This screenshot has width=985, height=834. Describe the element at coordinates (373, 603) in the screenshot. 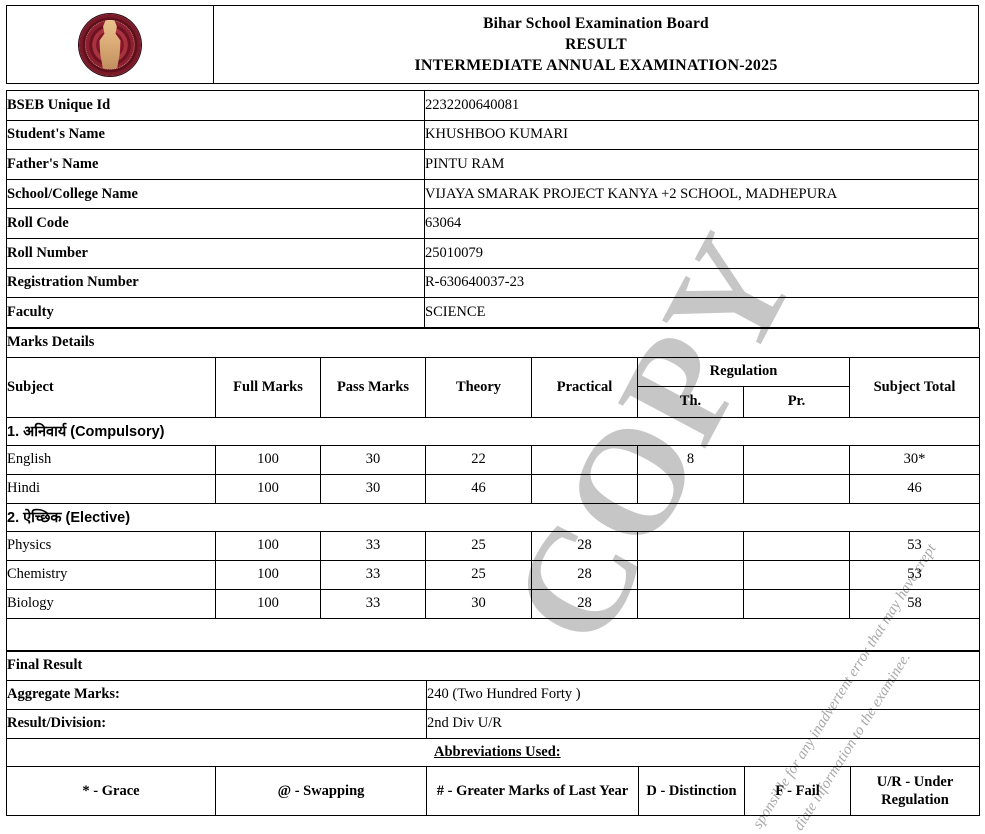

I see `pass-marks-biology: 33` at that location.